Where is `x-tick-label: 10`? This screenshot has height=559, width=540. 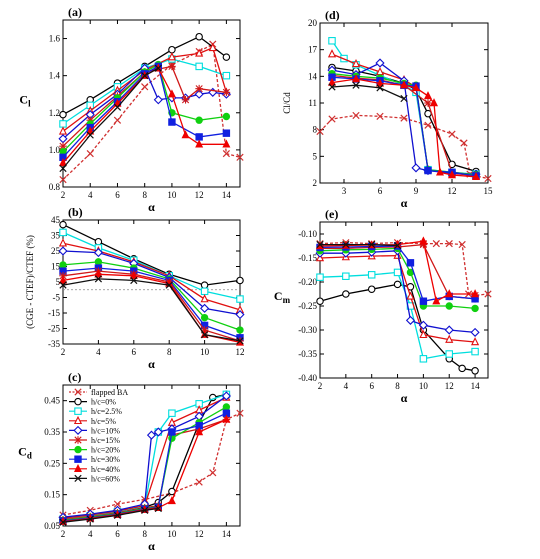 x-tick-label: 10 is located at coordinates (424, 386).